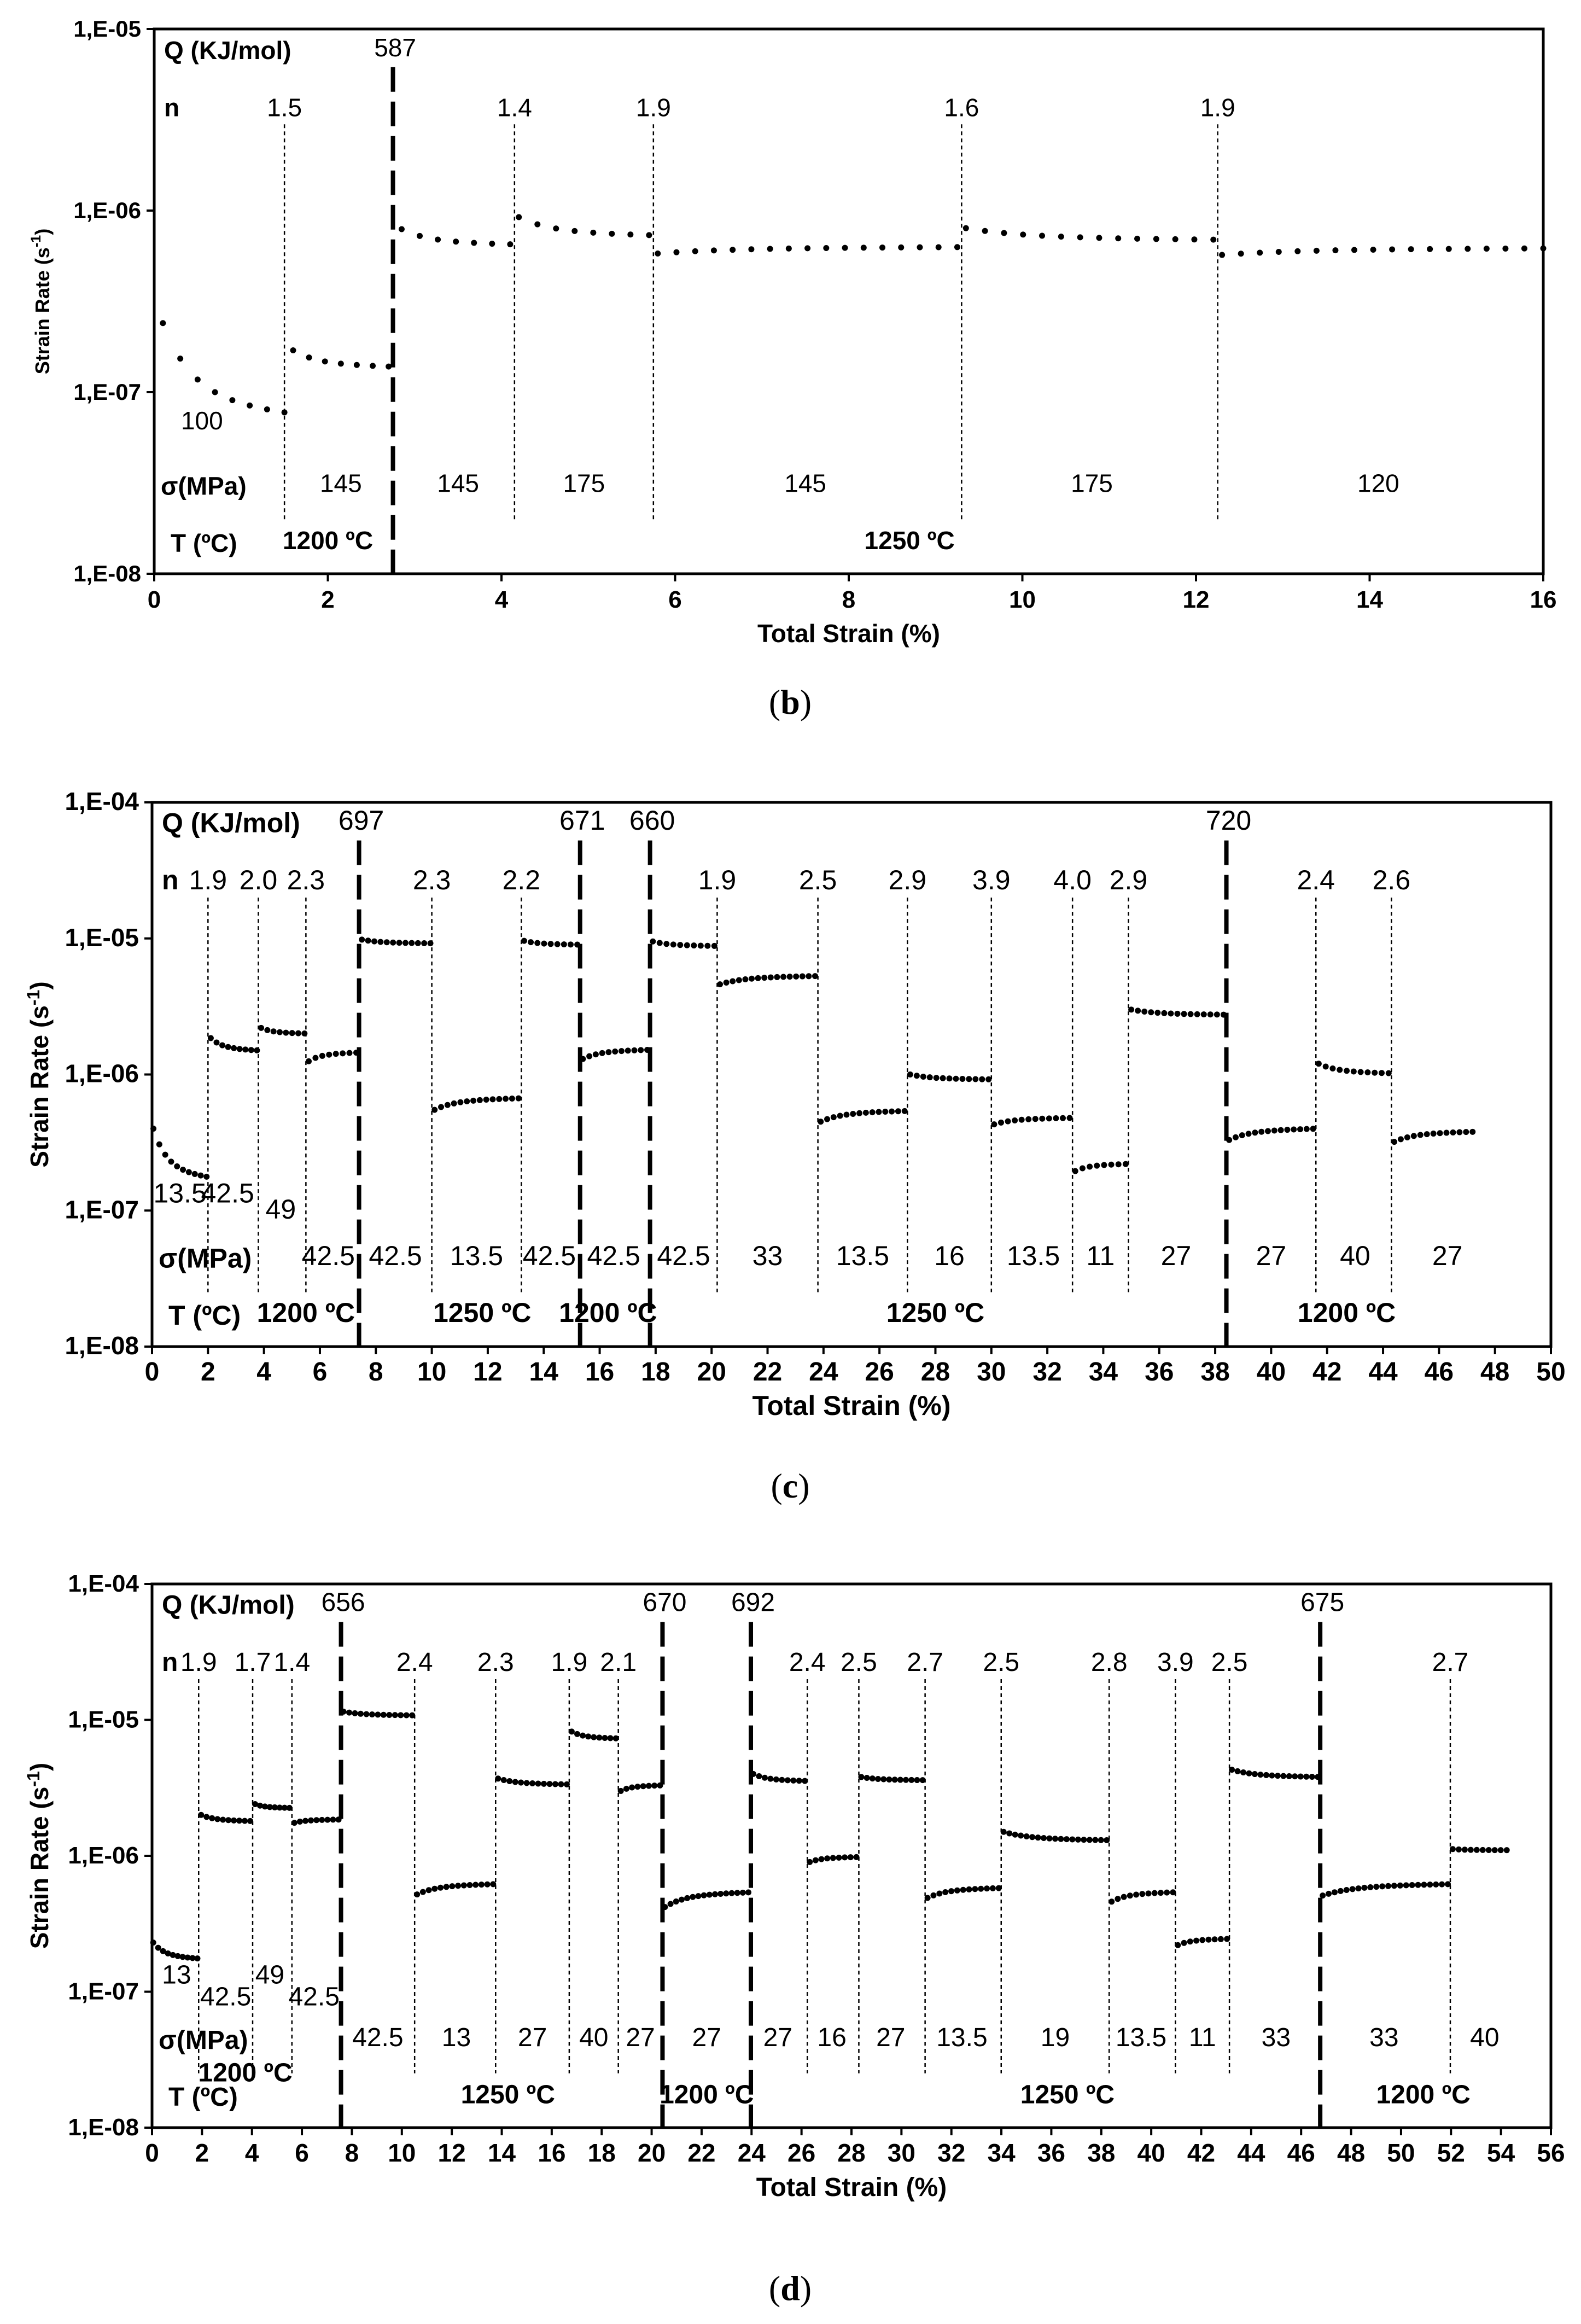  Describe the element at coordinates (259, 880) in the screenshot. I see `n-value-label: 2.0` at that location.